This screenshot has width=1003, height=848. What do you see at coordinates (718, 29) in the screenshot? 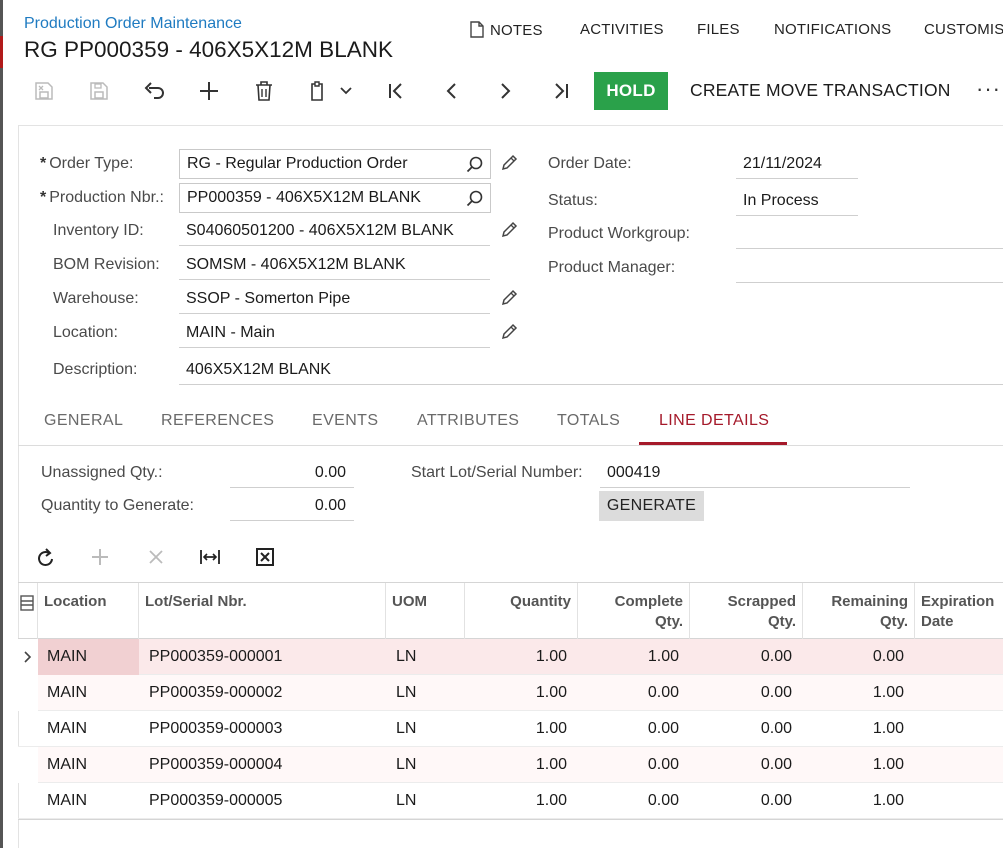
I see `files-button: FILES` at bounding box center [718, 29].